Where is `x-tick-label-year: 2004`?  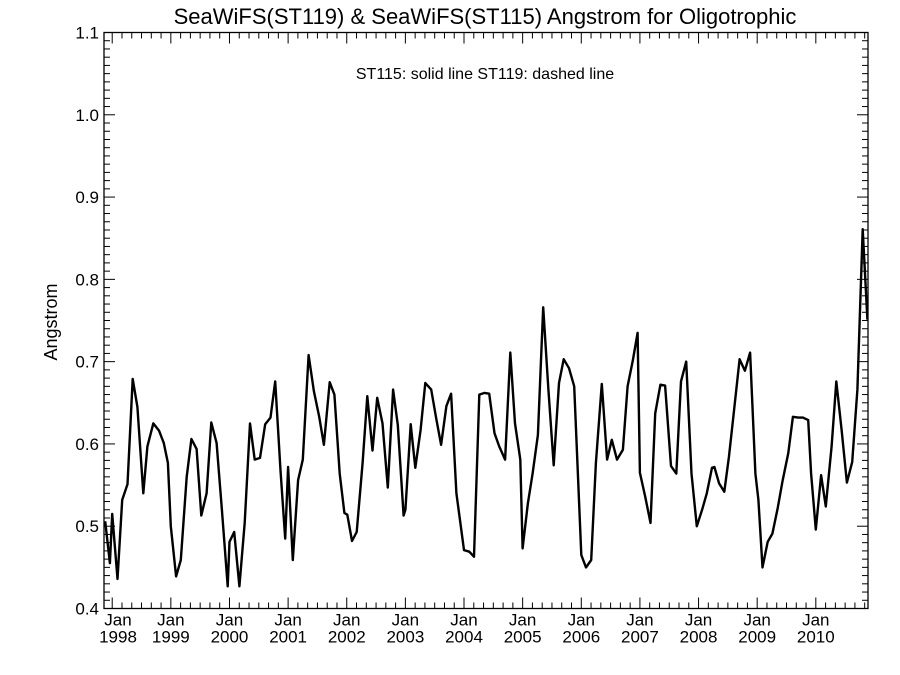 x-tick-label-year: 2004 is located at coordinates (464, 637).